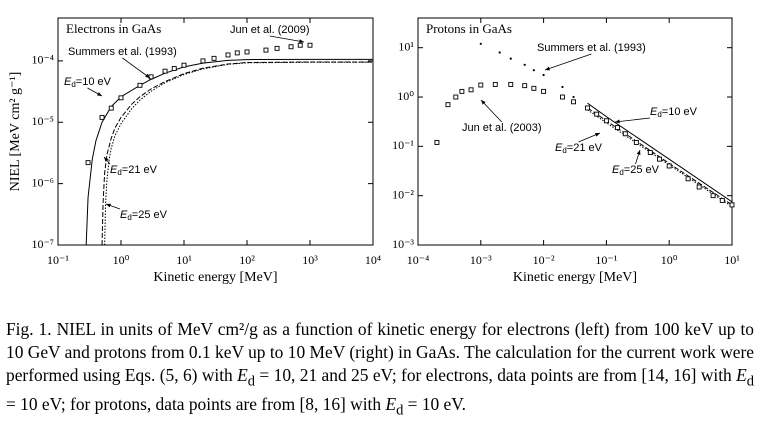 Image resolution: width=760 pixels, height=437 pixels. I want to click on y-tick-label: 10⁻¹, so click(403, 145).